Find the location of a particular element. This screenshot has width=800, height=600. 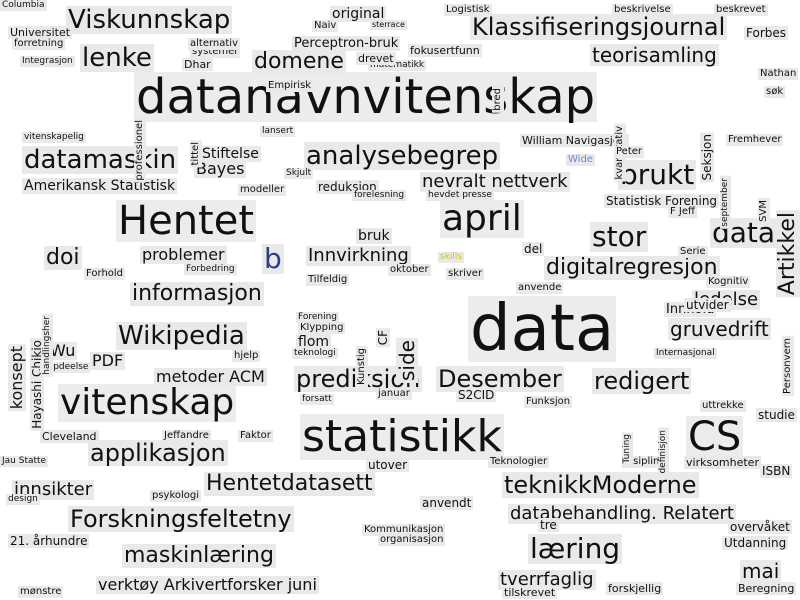

word-l-ring: læring is located at coordinates (575, 548).